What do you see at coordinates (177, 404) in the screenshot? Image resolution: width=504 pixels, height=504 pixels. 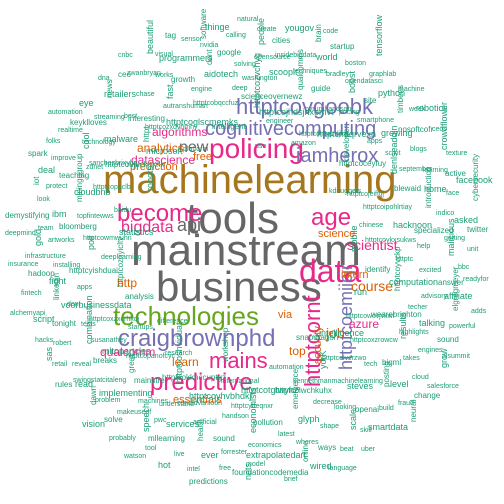 I see `word-understand: understand` at bounding box center [177, 404].